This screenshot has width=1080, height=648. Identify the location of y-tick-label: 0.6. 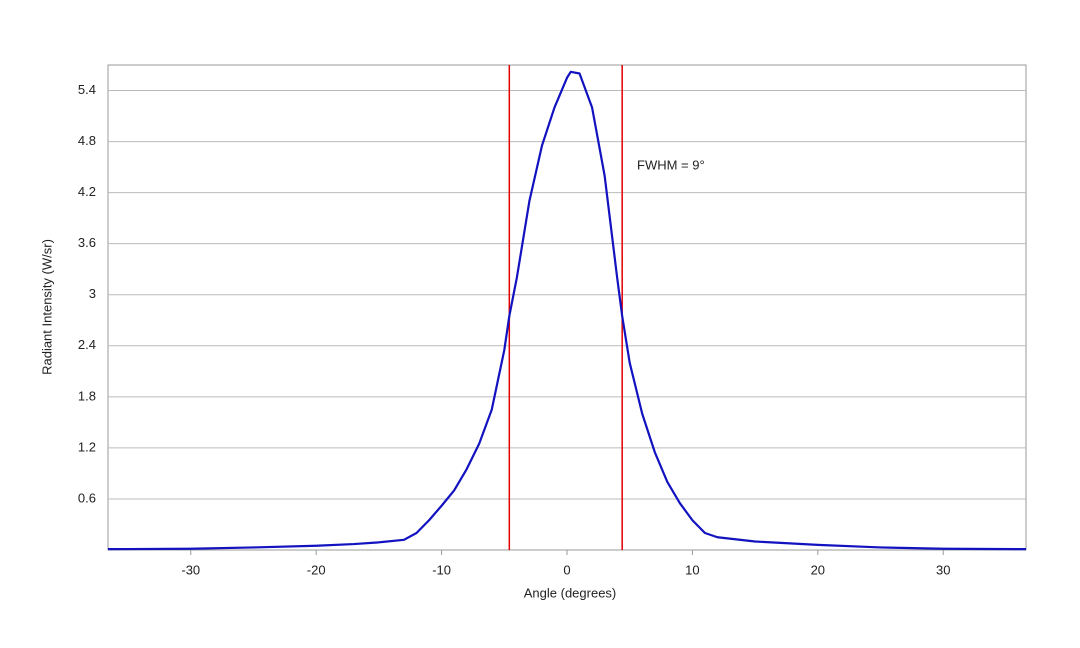
(87, 497).